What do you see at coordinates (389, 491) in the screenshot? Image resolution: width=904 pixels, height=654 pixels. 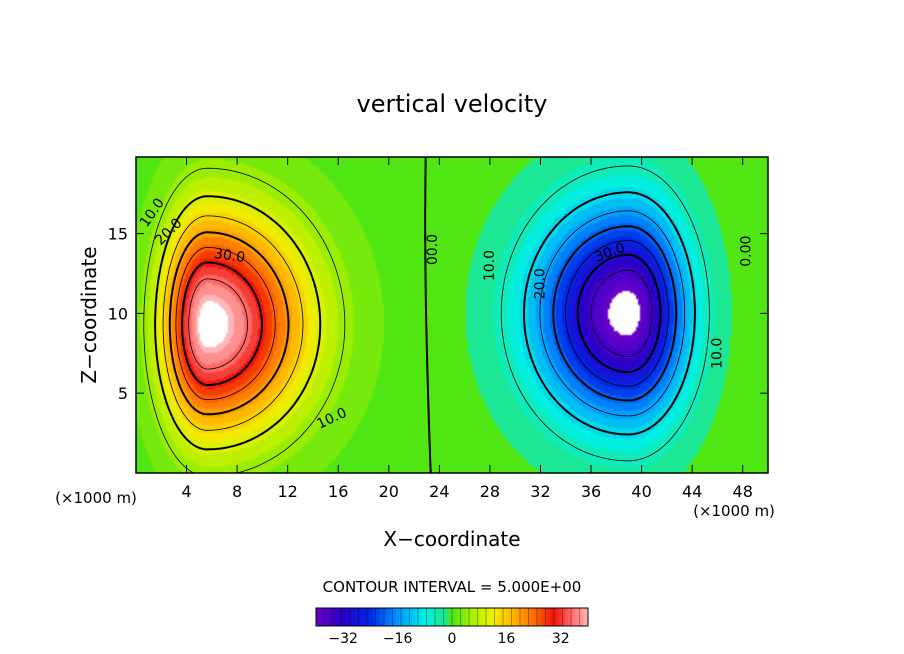 I see `x-tick-label: 20` at bounding box center [389, 491].